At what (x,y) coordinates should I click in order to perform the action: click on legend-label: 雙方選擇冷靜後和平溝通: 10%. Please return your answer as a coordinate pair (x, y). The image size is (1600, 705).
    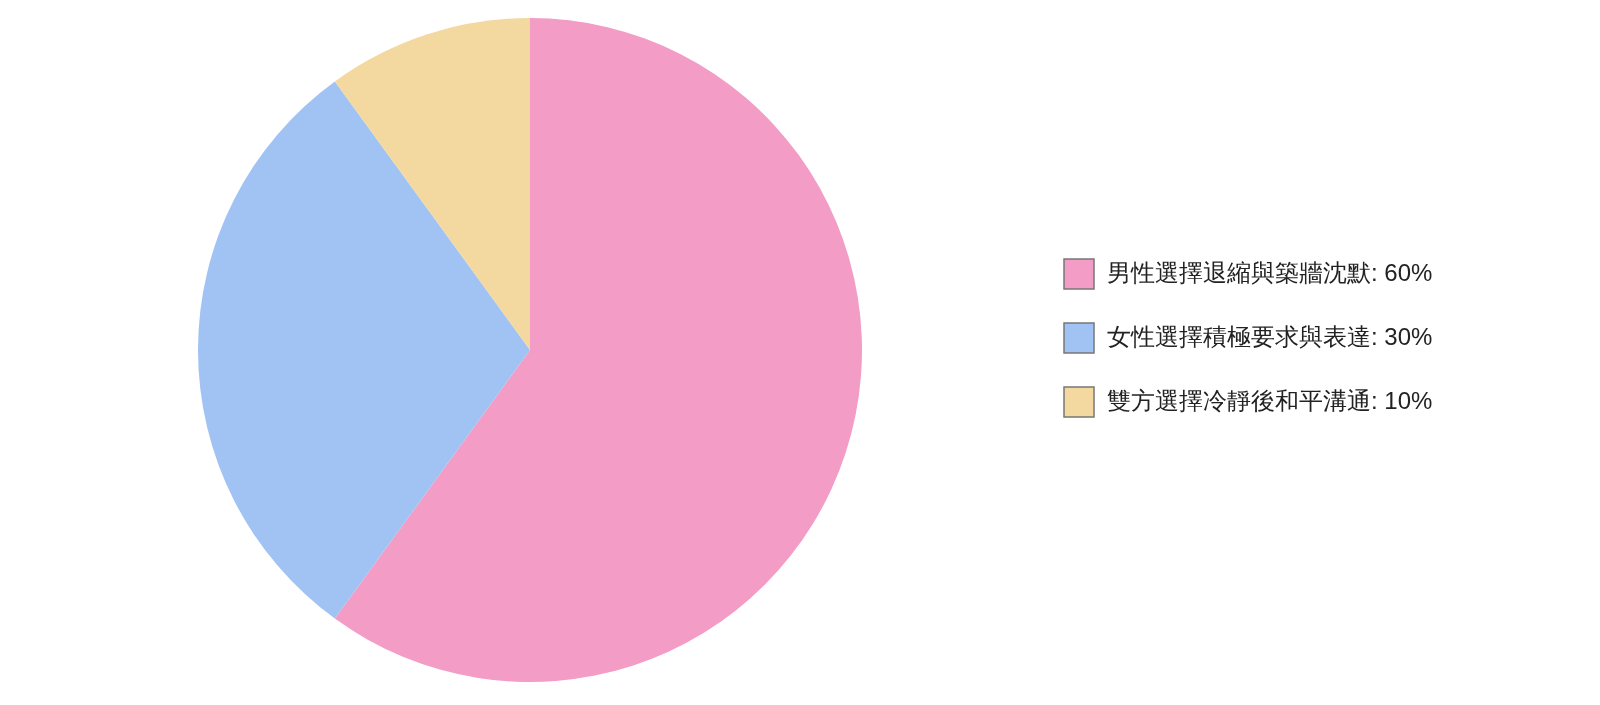
    Looking at the image, I should click on (1270, 400).